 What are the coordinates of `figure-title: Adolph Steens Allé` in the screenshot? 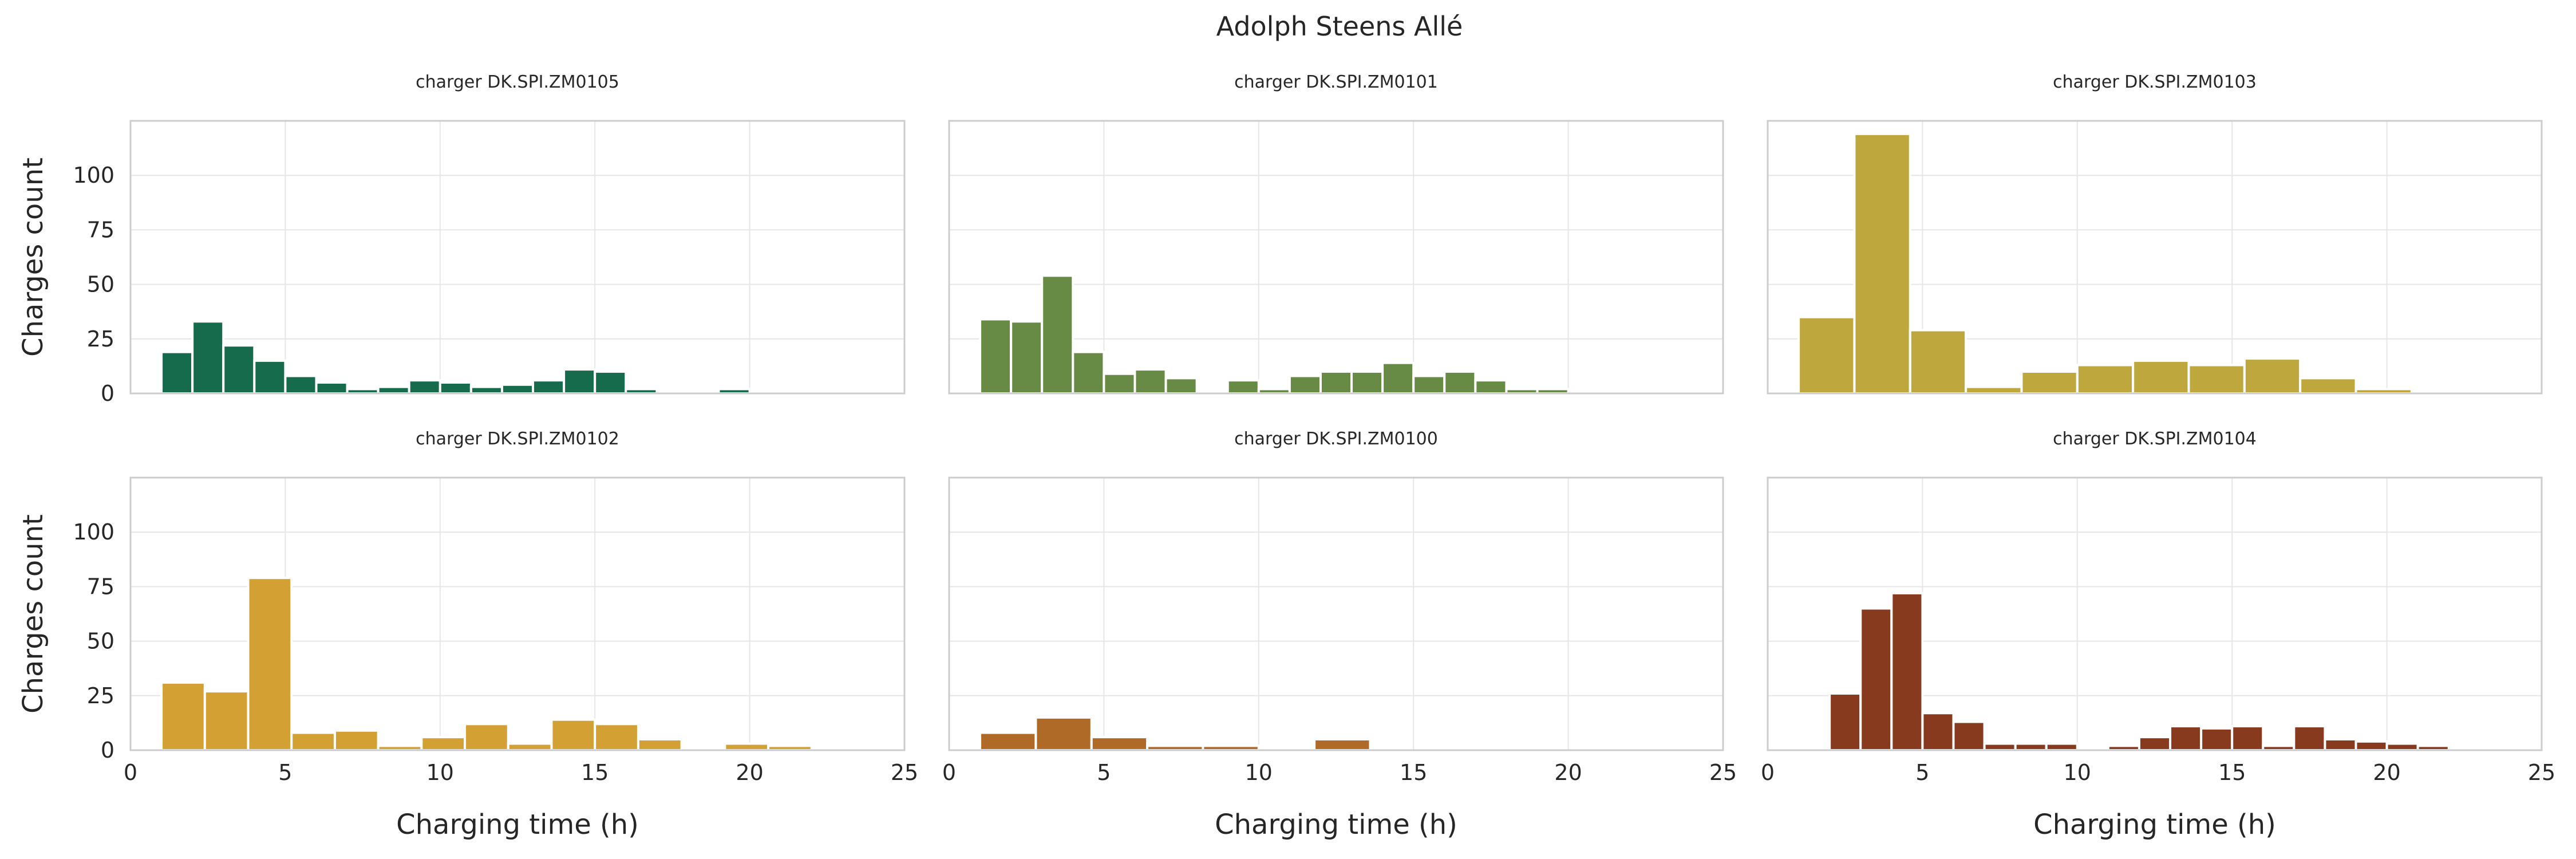 It's located at (1339, 26).